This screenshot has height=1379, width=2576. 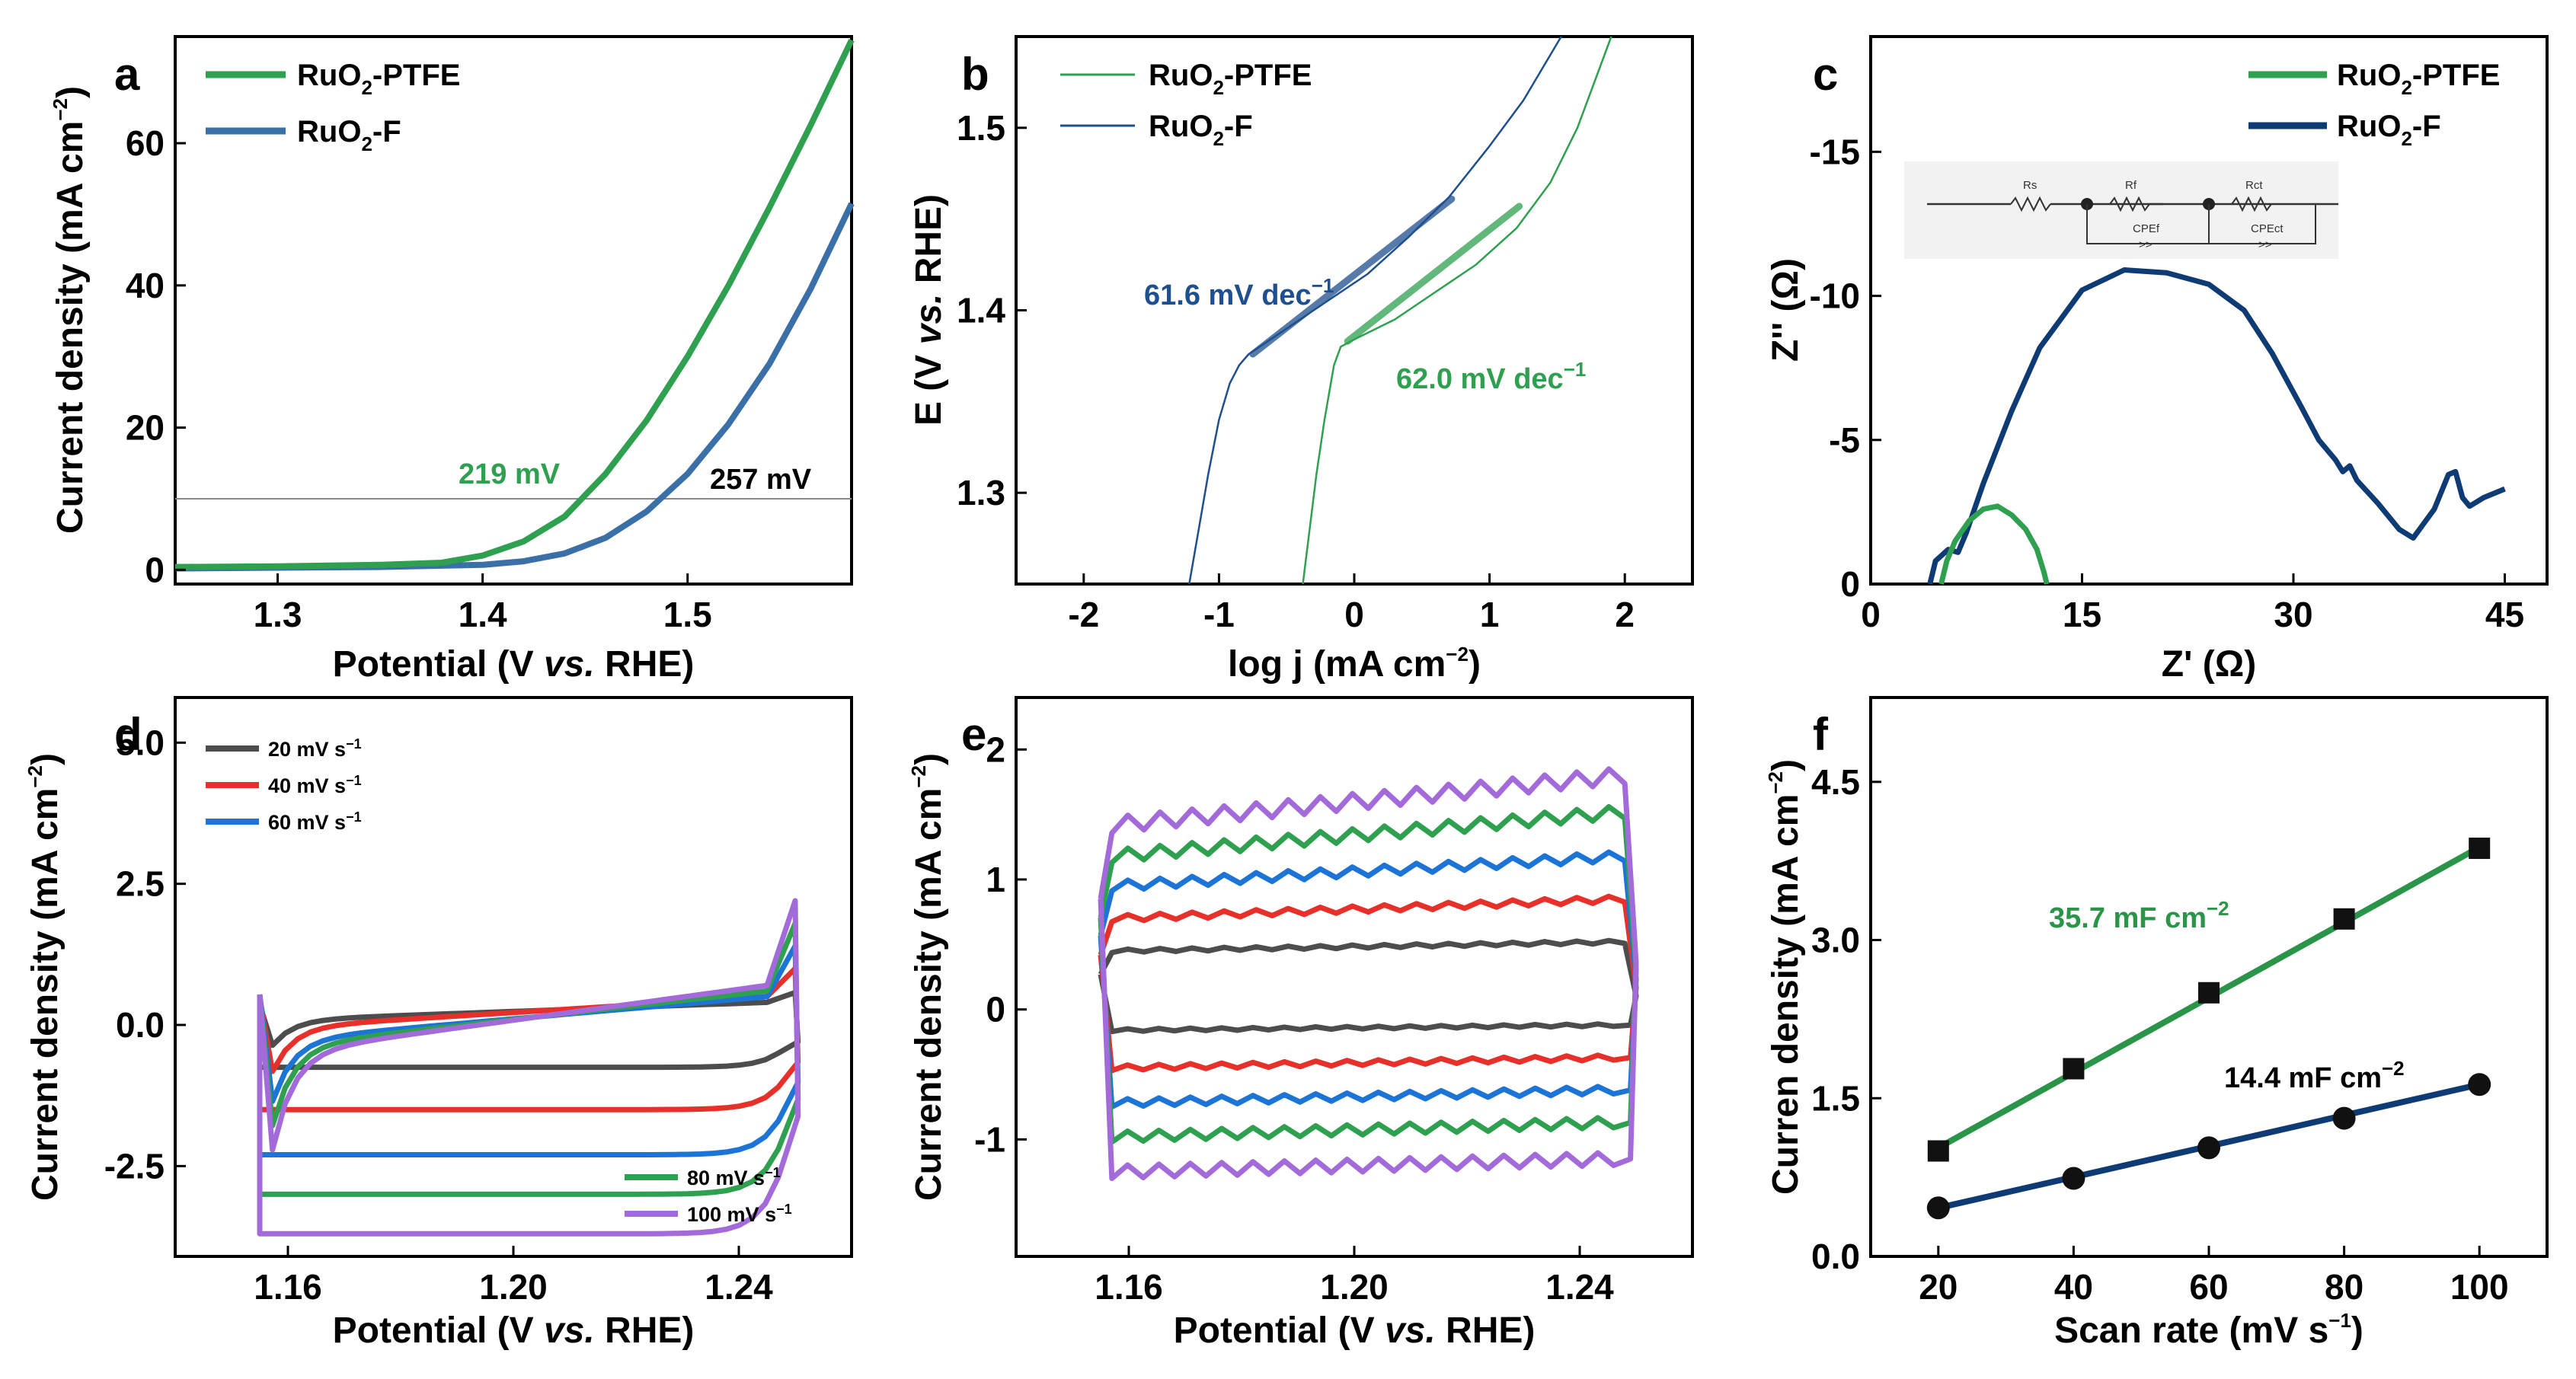 I want to click on x-tick-label: 1.3, so click(x=278, y=614).